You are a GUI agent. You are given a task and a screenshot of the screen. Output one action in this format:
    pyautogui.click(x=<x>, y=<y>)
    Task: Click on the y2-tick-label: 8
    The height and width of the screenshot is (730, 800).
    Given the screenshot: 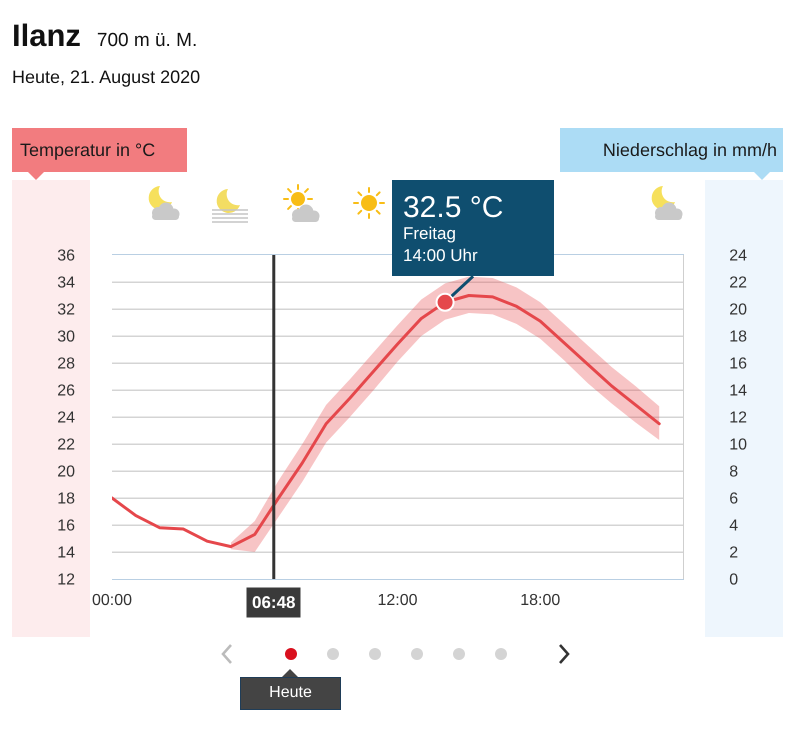 What is the action you would take?
    pyautogui.click(x=733, y=472)
    